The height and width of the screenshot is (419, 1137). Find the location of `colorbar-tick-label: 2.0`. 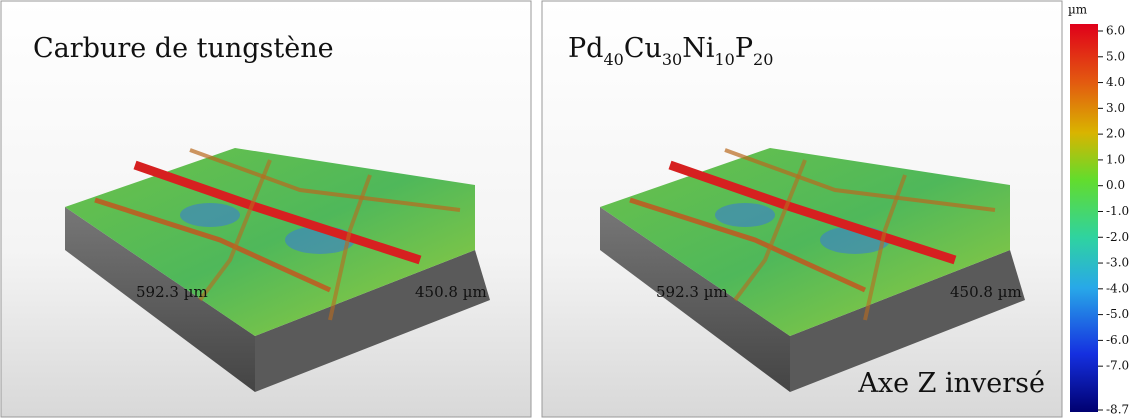

colorbar-tick-label: 2.0 is located at coordinates (1115, 134).